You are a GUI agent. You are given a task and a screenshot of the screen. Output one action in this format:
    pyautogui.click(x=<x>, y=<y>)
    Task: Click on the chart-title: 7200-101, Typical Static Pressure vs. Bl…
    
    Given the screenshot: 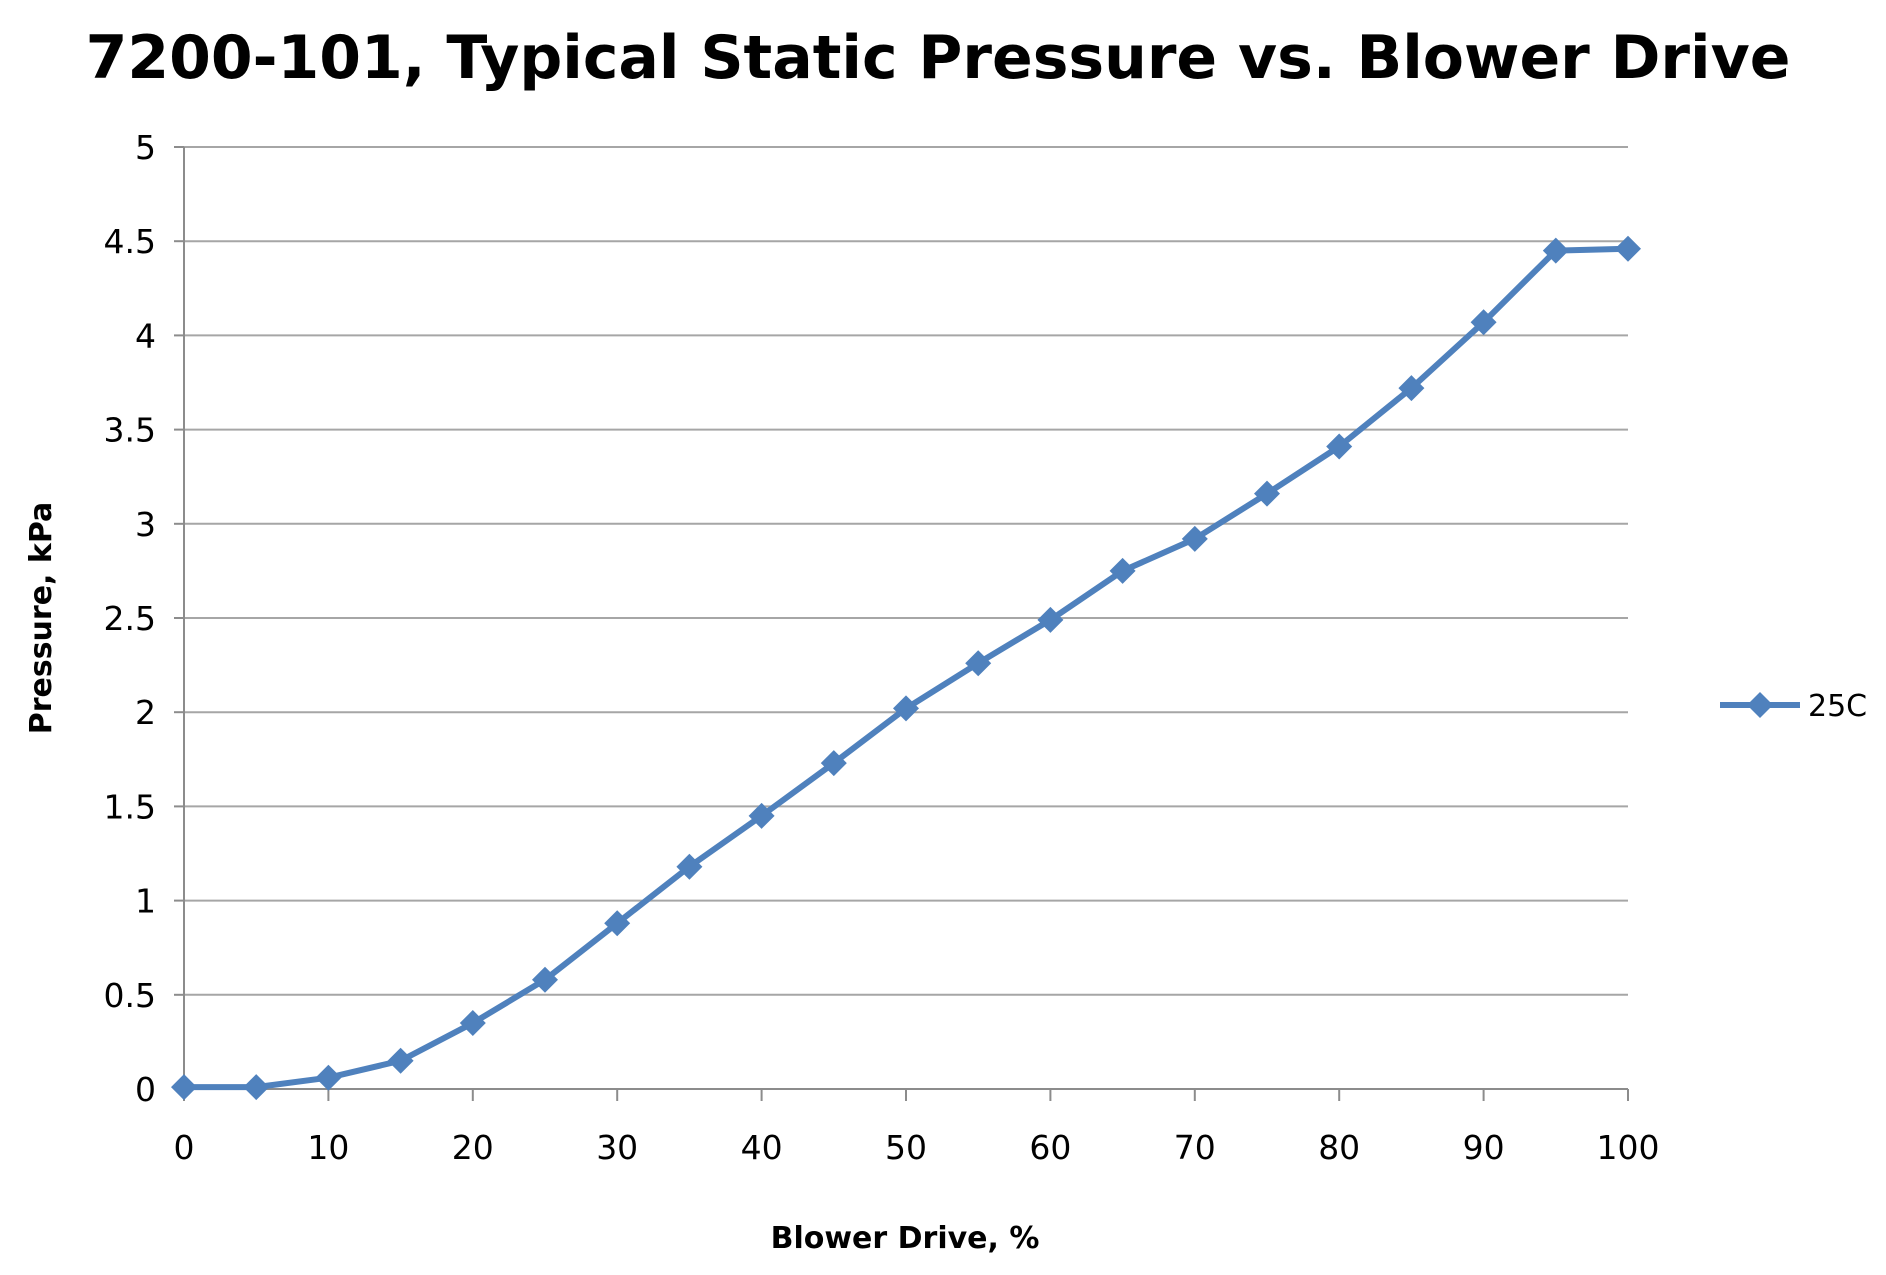 What is the action you would take?
    pyautogui.click(x=938, y=58)
    